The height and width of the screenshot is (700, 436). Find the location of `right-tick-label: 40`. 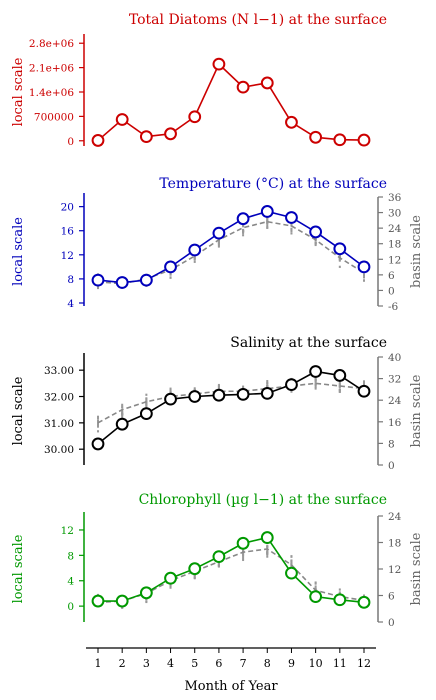

right-tick-label: 40 is located at coordinates (394, 358).